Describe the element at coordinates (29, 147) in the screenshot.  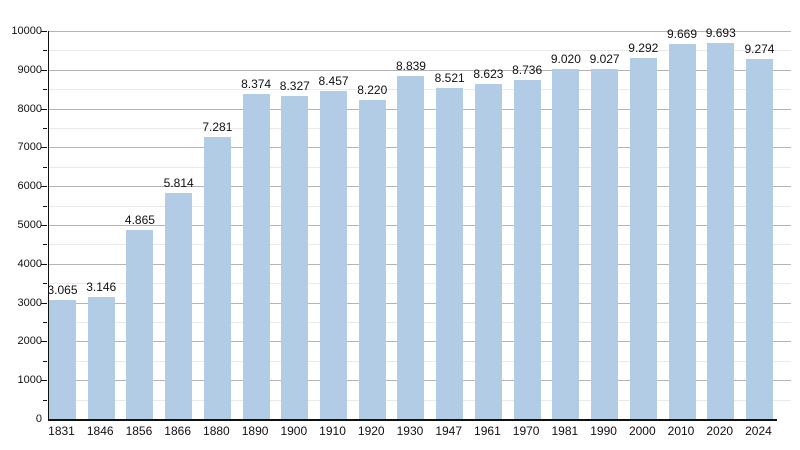
I see `y-axis-tick-label: 7000` at that location.